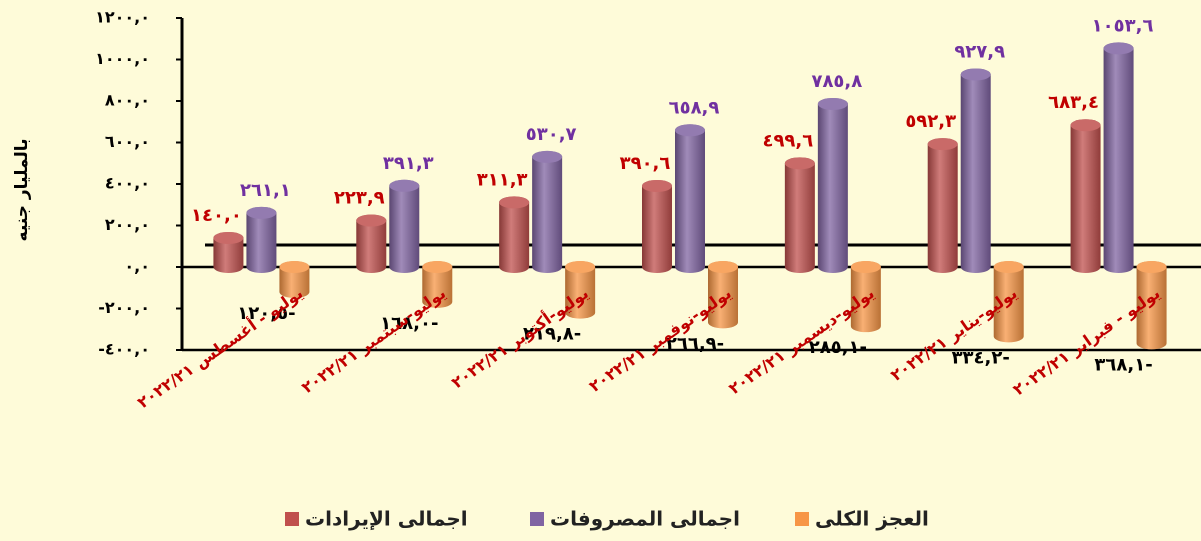 The width and height of the screenshot is (1201, 541). I want to click on value-label: ٥٩٢,٣, so click(930, 121).